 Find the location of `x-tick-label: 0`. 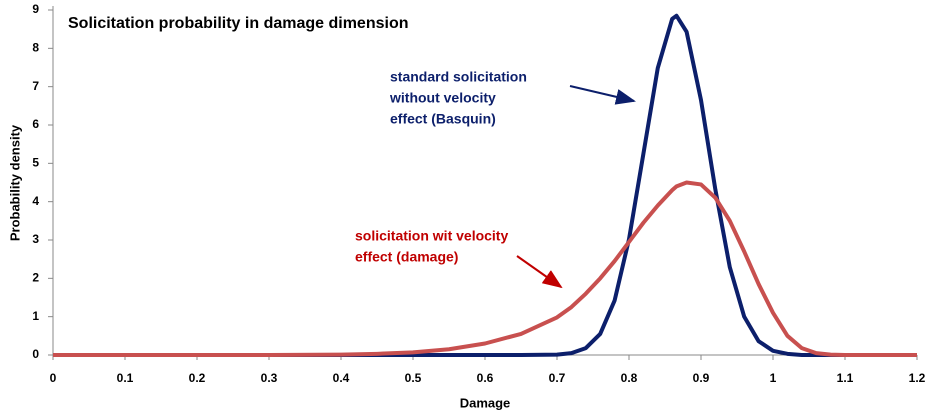

x-tick-label: 0 is located at coordinates (53, 378).